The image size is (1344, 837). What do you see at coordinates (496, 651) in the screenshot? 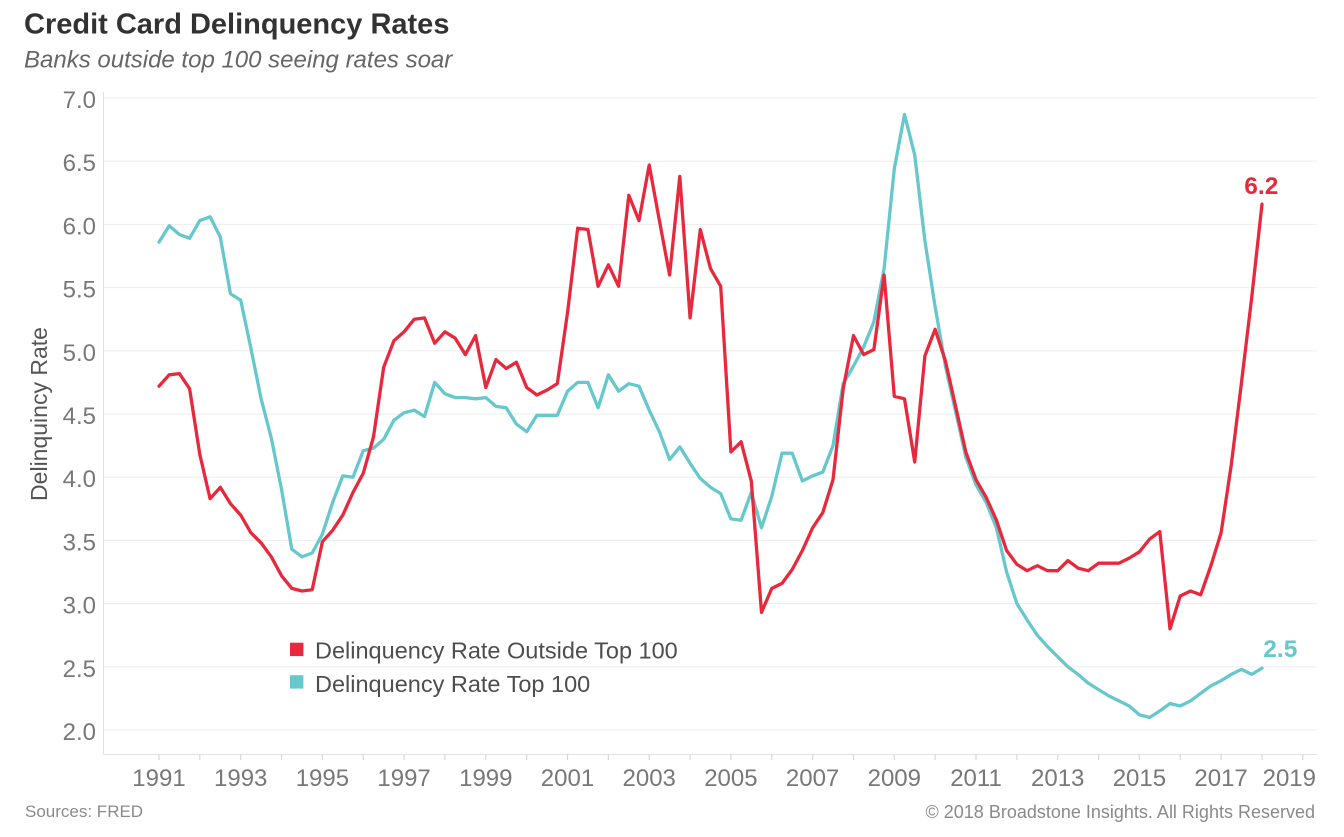
I see `svg-text:Delinquency Rate Outside Top 1: Delinquency Rate Outside Top 100` at bounding box center [496, 651].